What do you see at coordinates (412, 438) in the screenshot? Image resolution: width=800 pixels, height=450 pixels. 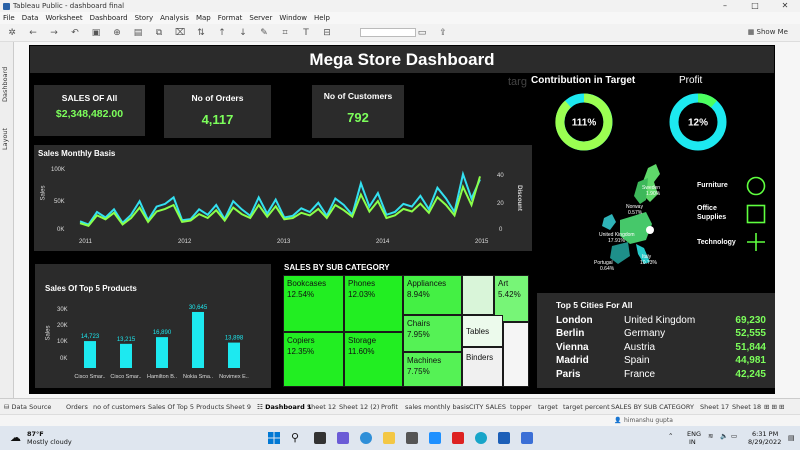 I see `store-icon` at bounding box center [412, 438].